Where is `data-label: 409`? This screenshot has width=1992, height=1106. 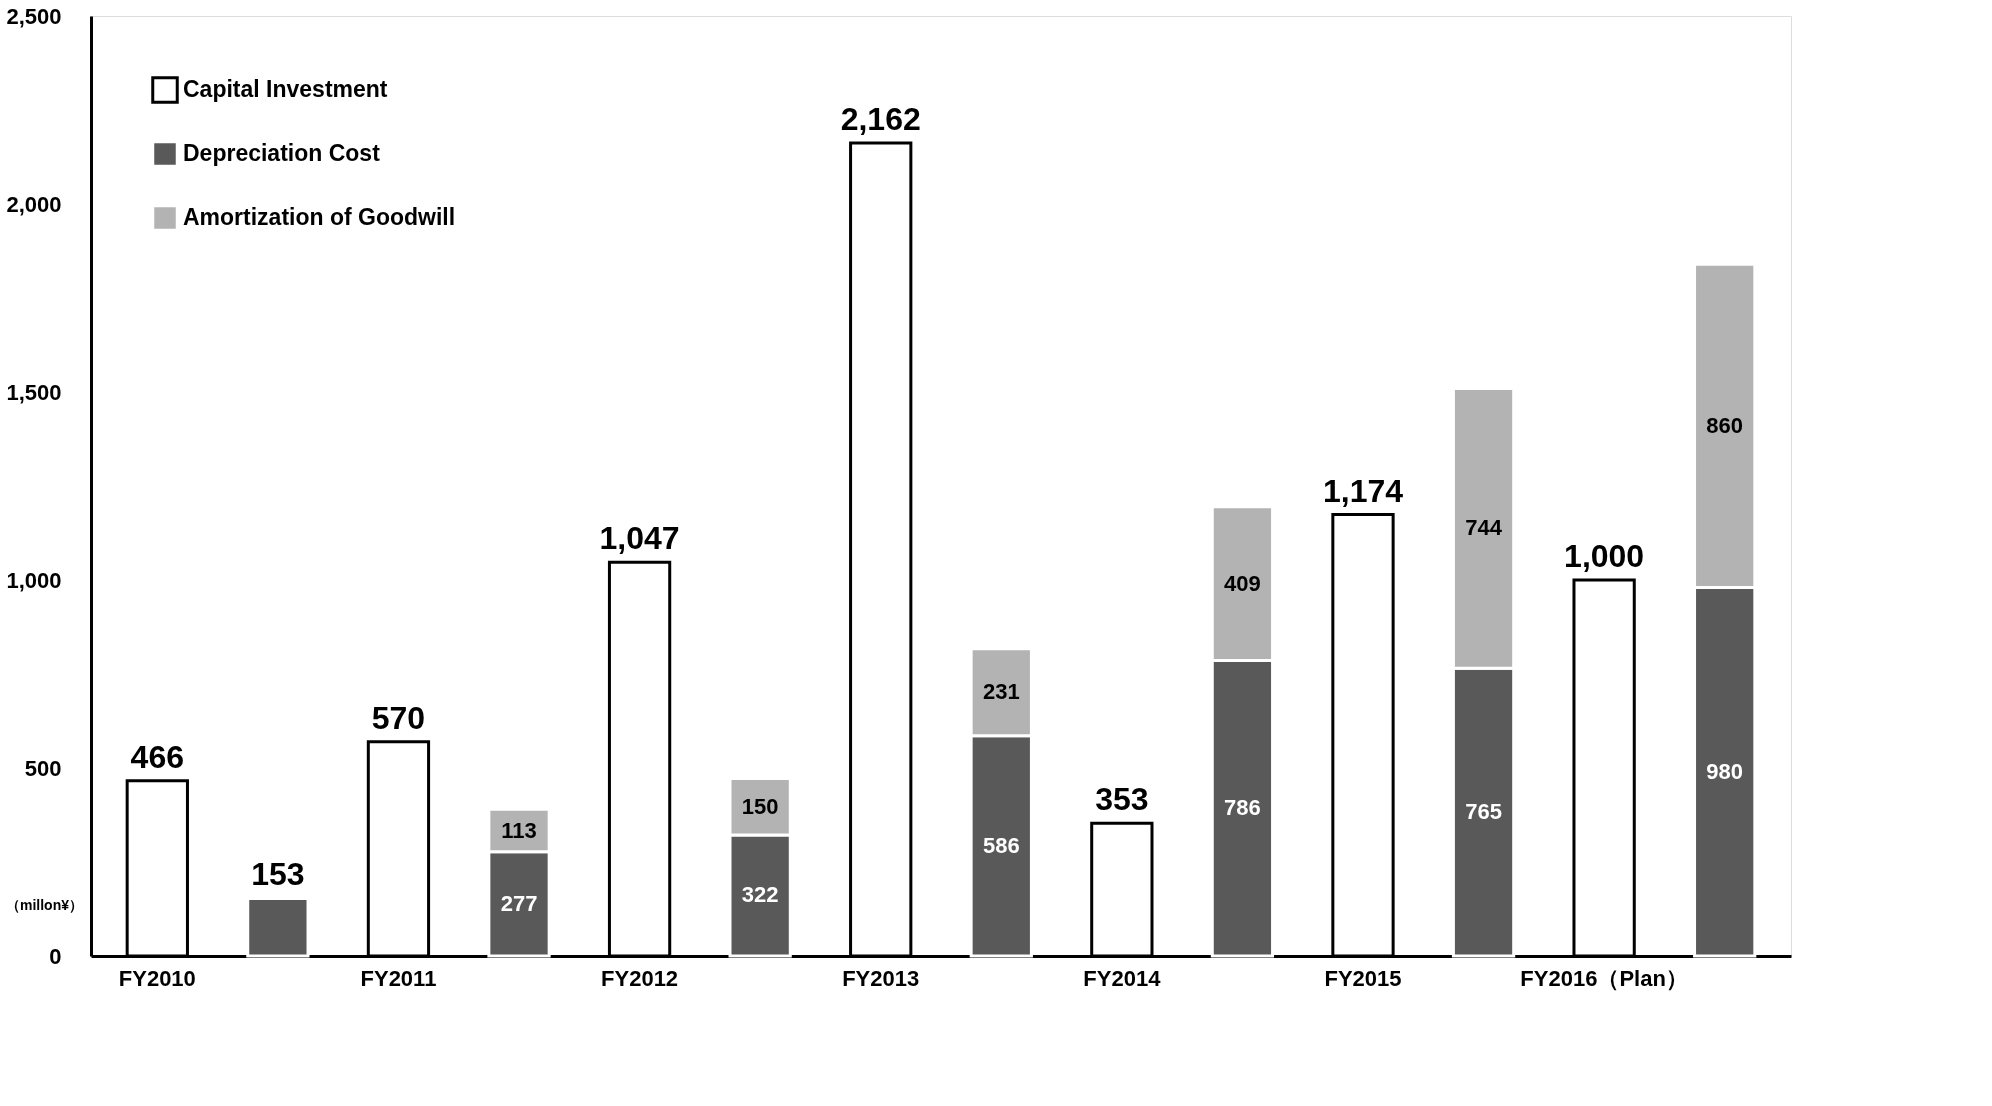
data-label: 409 is located at coordinates (1242, 583).